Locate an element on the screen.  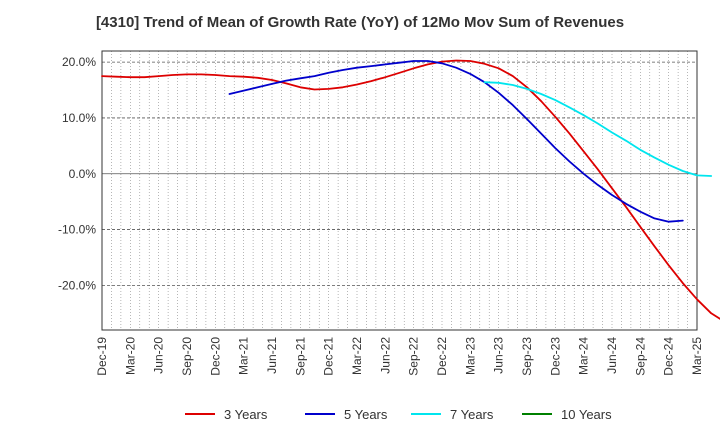
x-tick-label: Jun-23 is located at coordinates (499, 355).